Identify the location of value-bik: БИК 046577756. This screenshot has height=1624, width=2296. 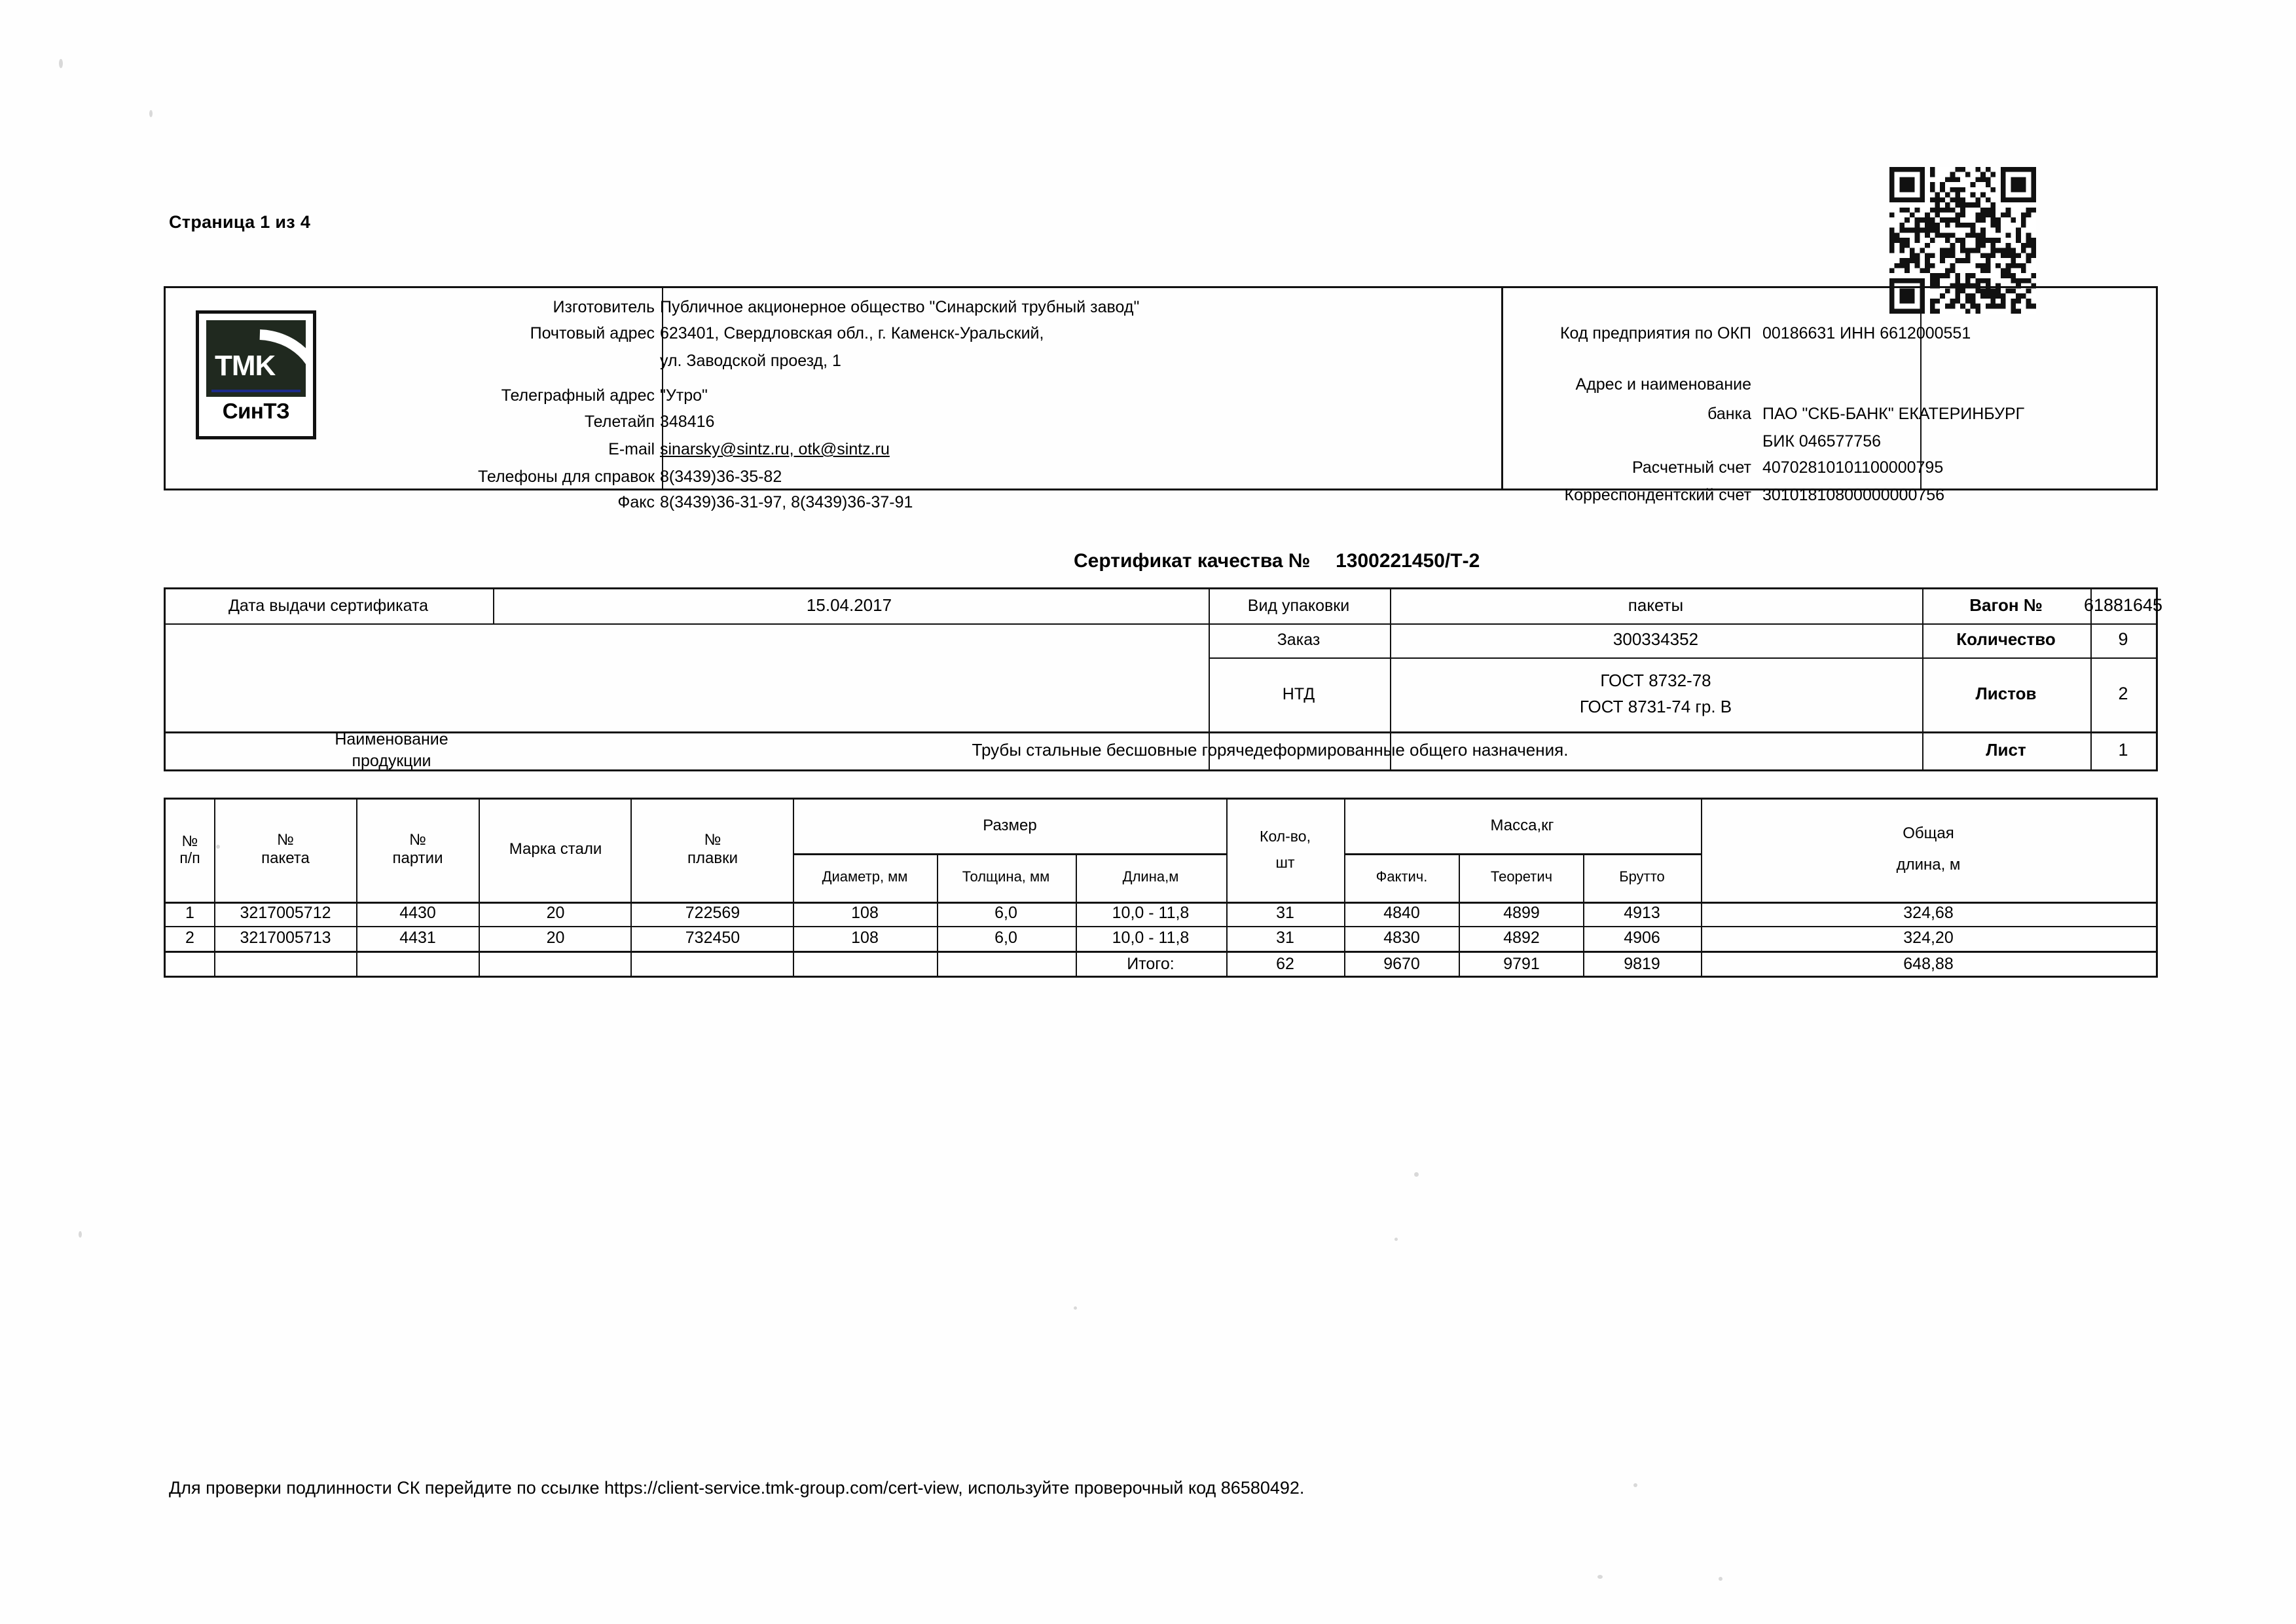
(1822, 441).